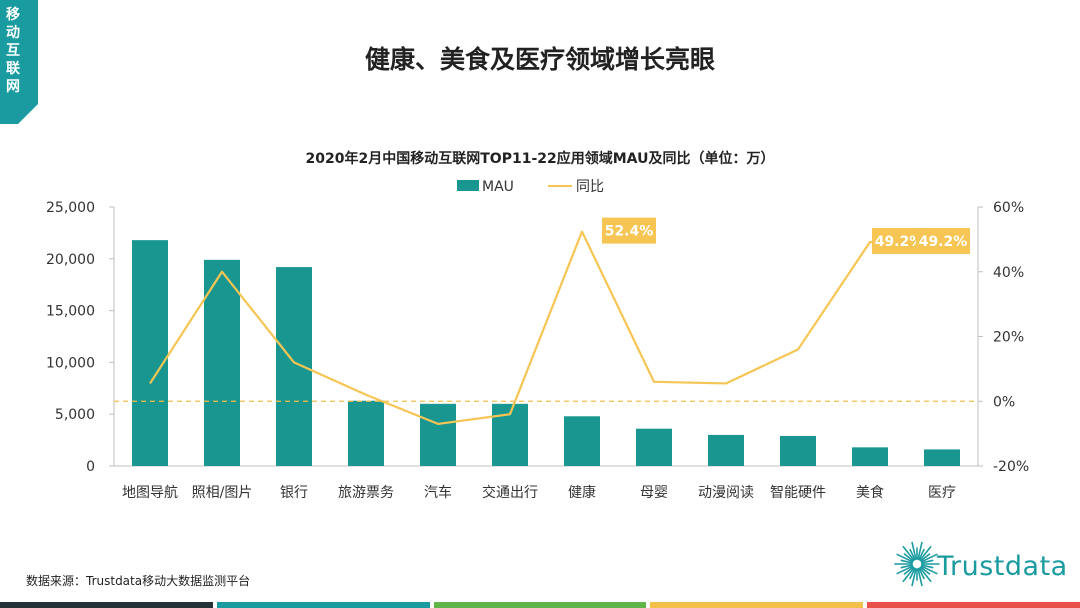 This screenshot has height=608, width=1080. What do you see at coordinates (1008, 273) in the screenshot?
I see `right-tick-label: 40%` at bounding box center [1008, 273].